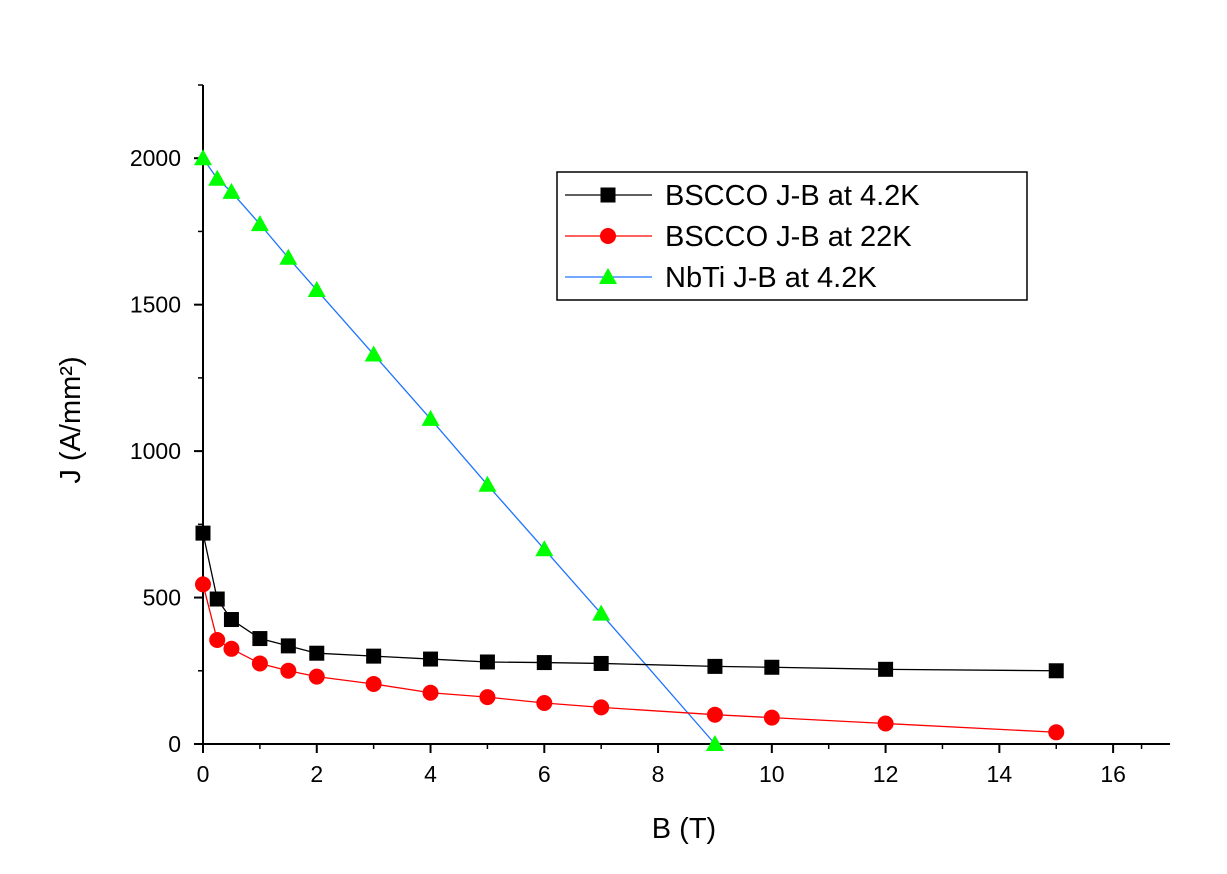 This screenshot has height=874, width=1227. What do you see at coordinates (772, 774) in the screenshot?
I see `x-tick-label: 10` at bounding box center [772, 774].